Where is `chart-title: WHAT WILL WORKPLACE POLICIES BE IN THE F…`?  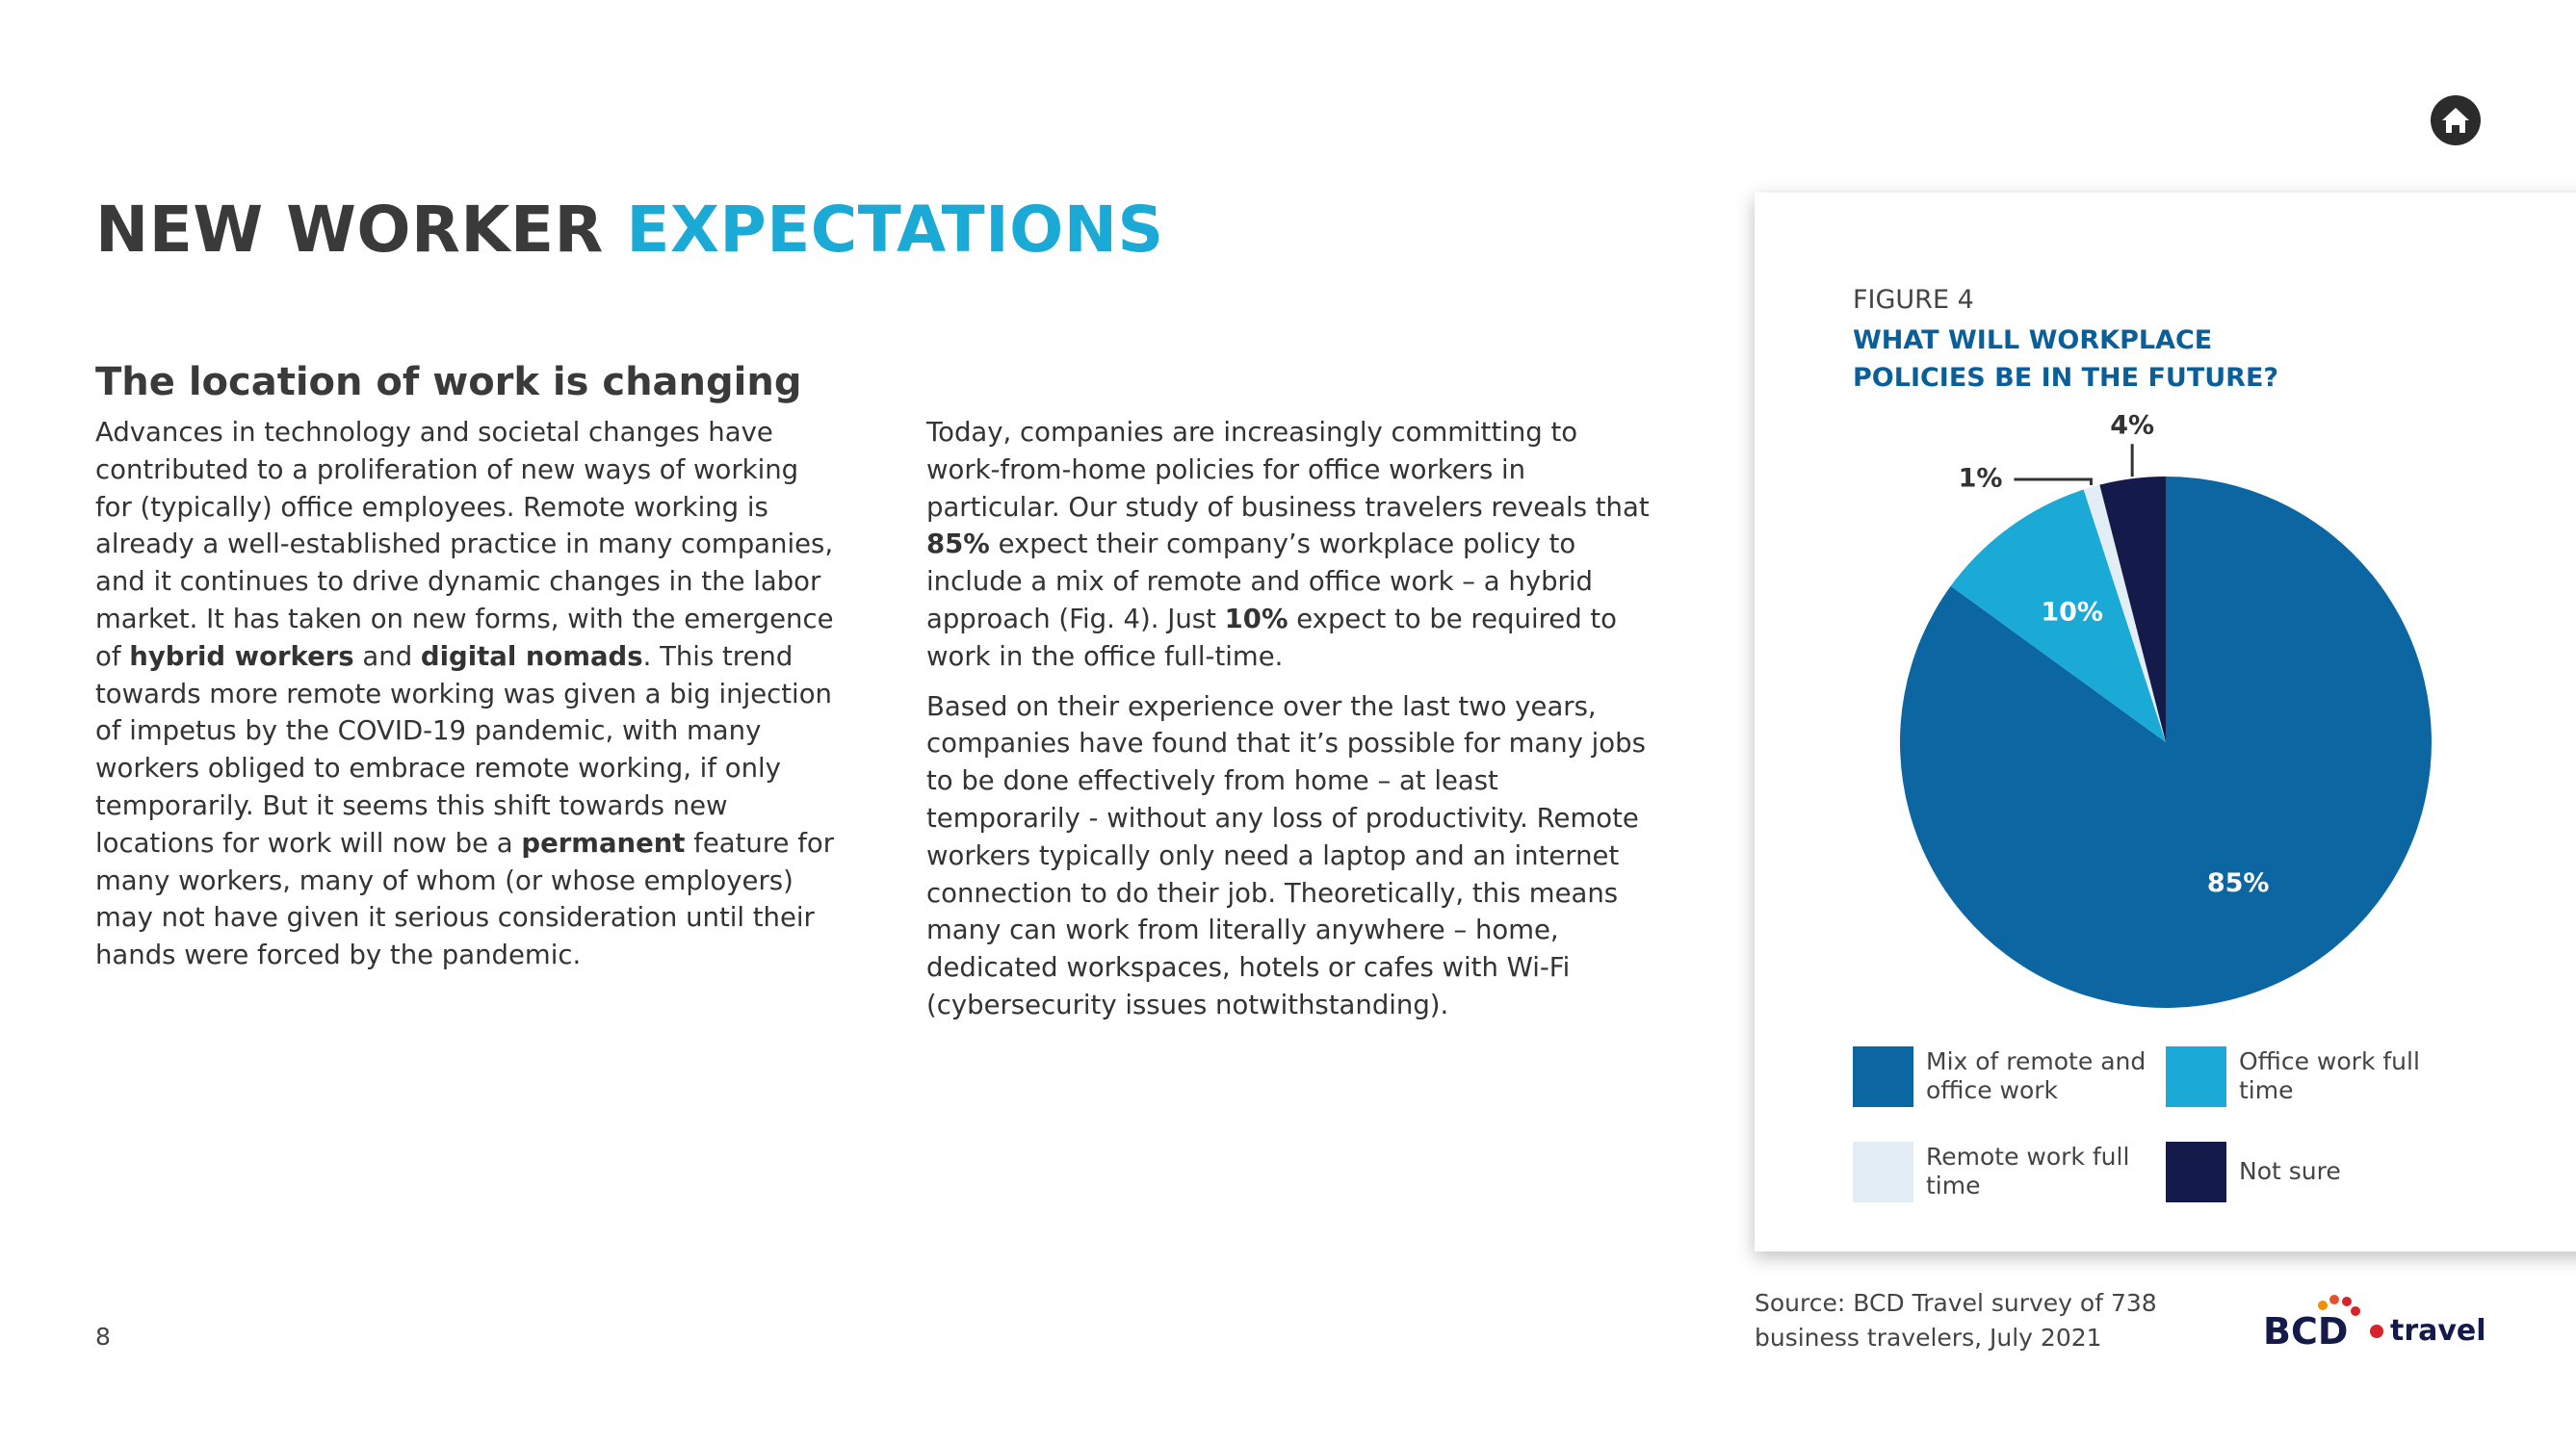
chart-title: WHAT WILL WORKPLACE POLICIES BE IN THE F… is located at coordinates (2066, 359).